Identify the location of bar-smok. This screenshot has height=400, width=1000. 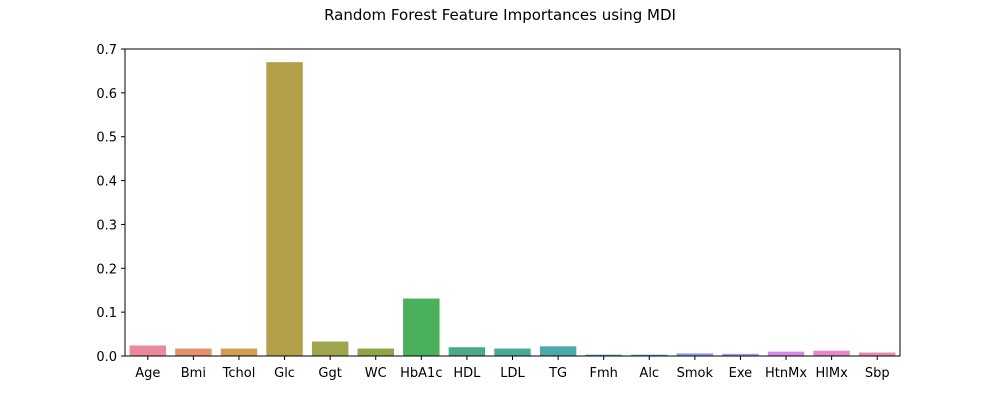
(695, 354).